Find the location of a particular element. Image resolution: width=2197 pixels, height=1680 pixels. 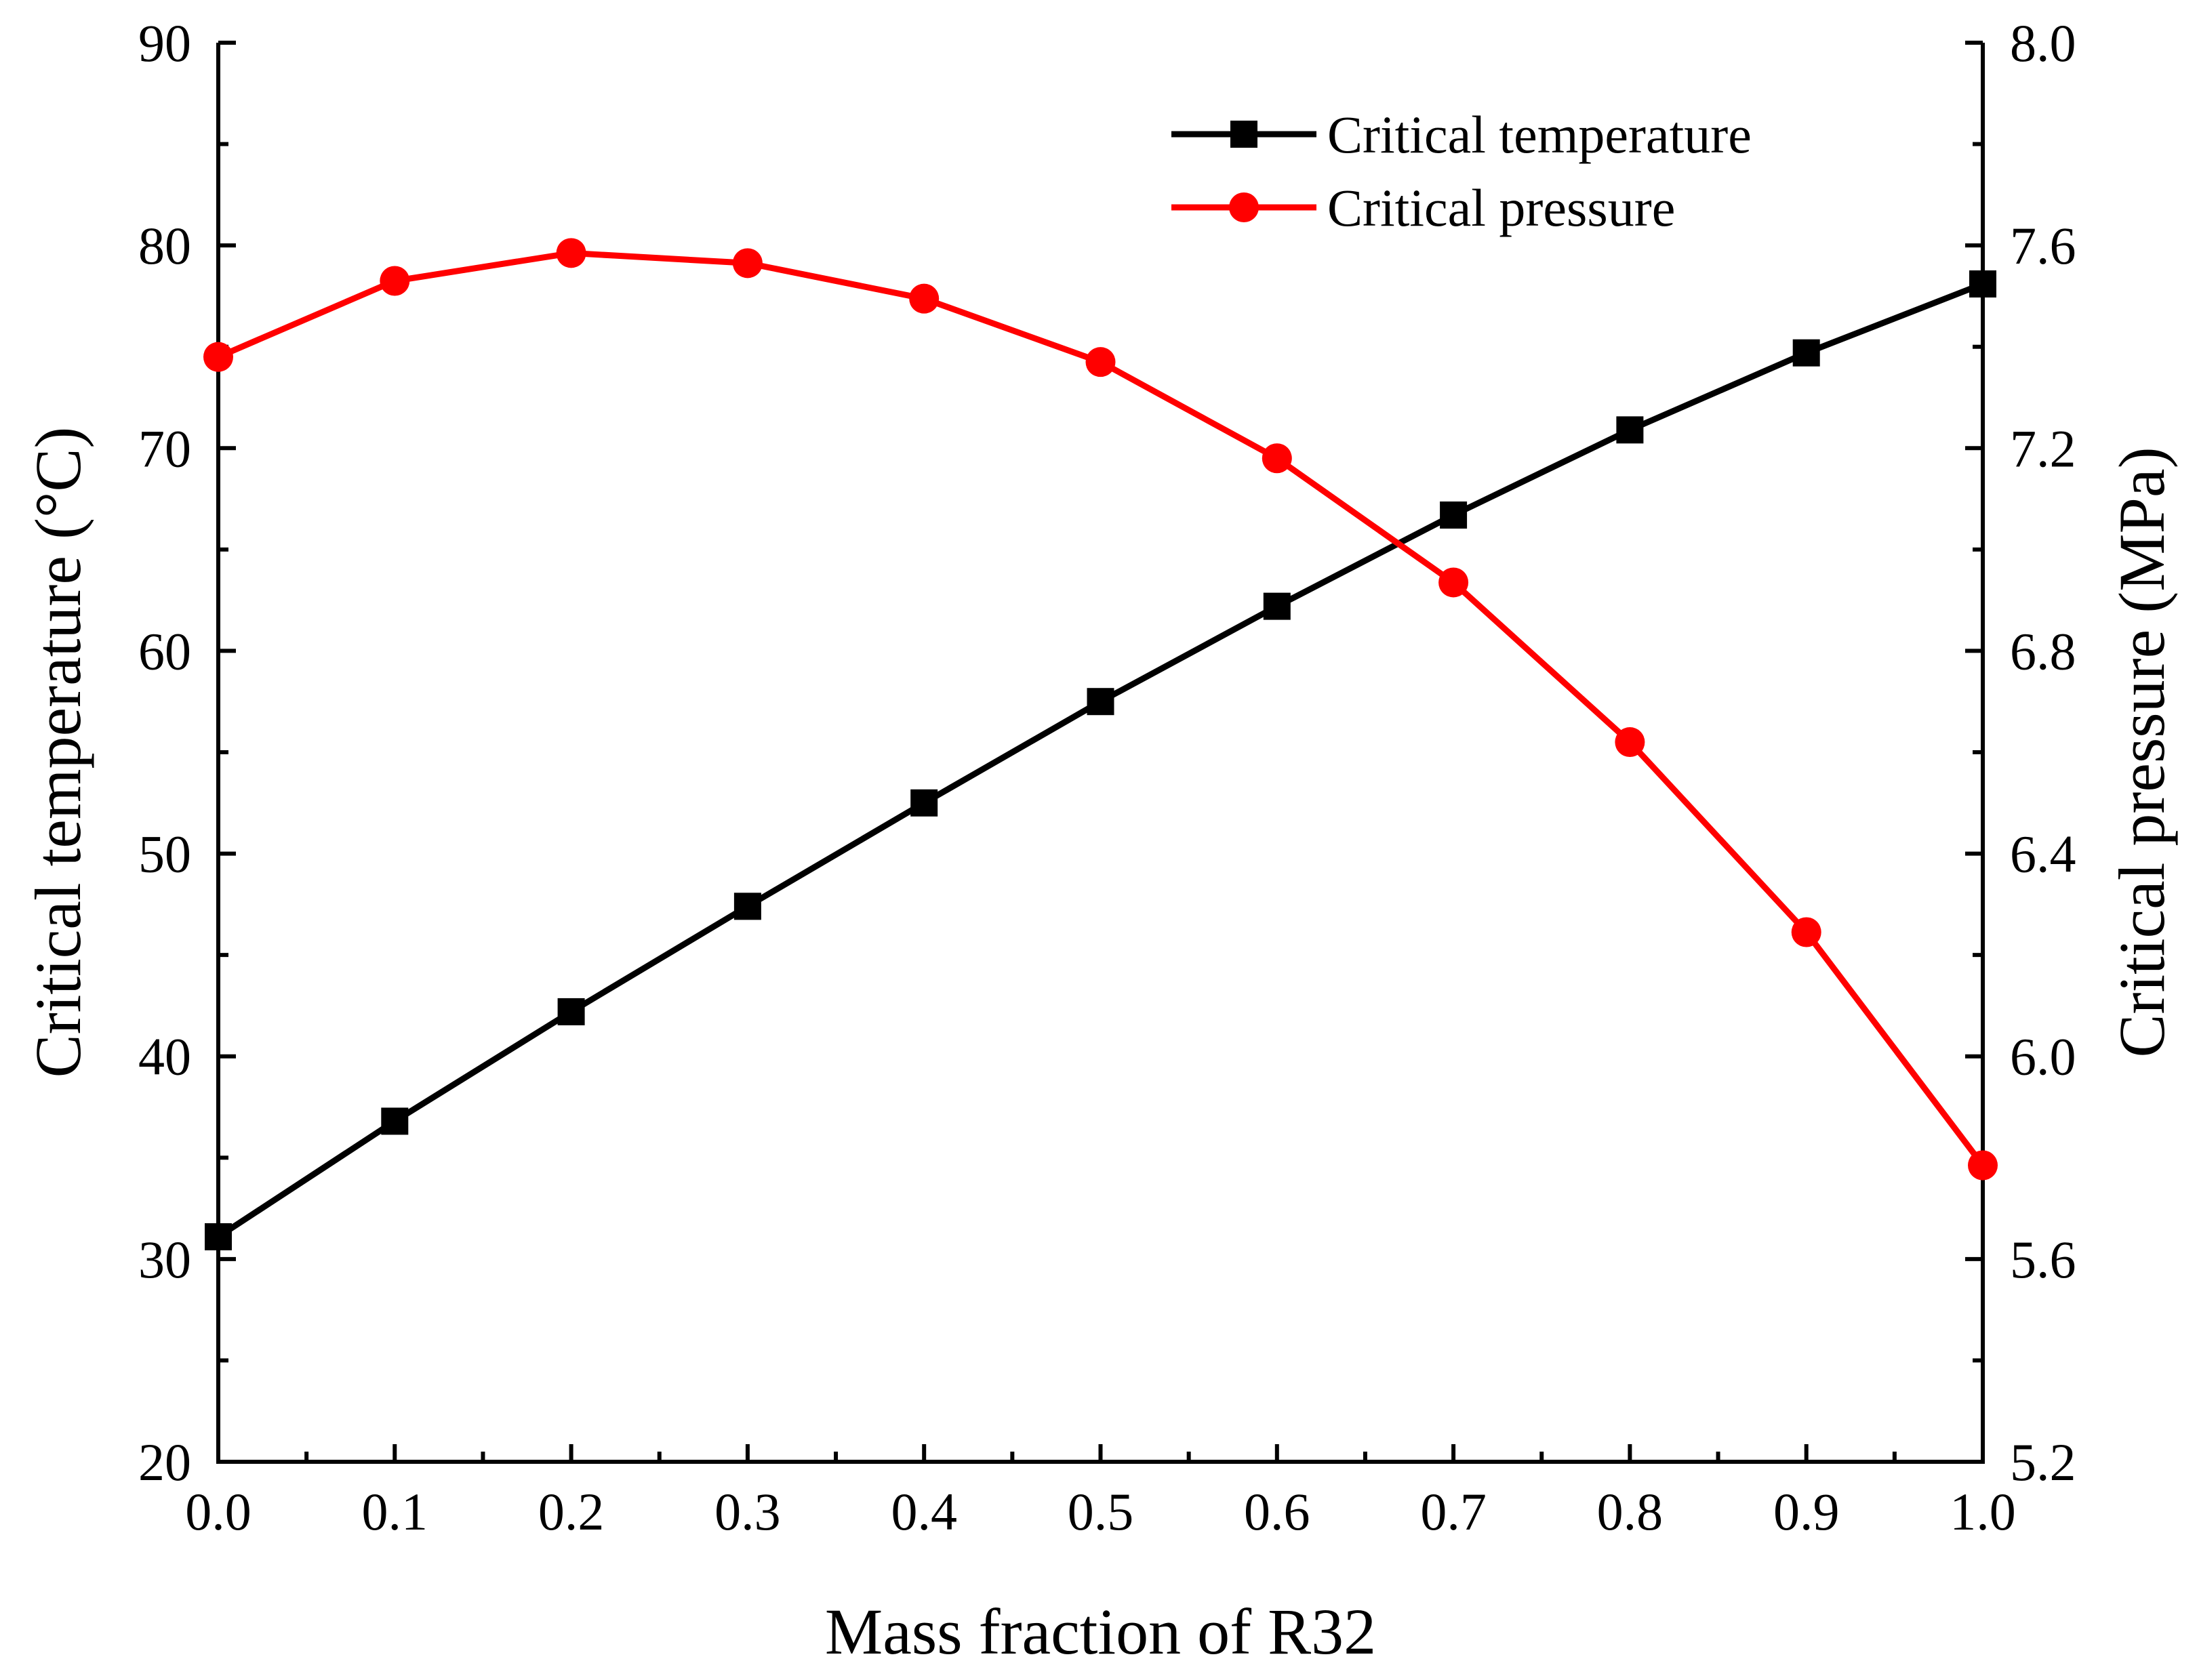

right-y-tick-label: 6.8 is located at coordinates (2043, 650).